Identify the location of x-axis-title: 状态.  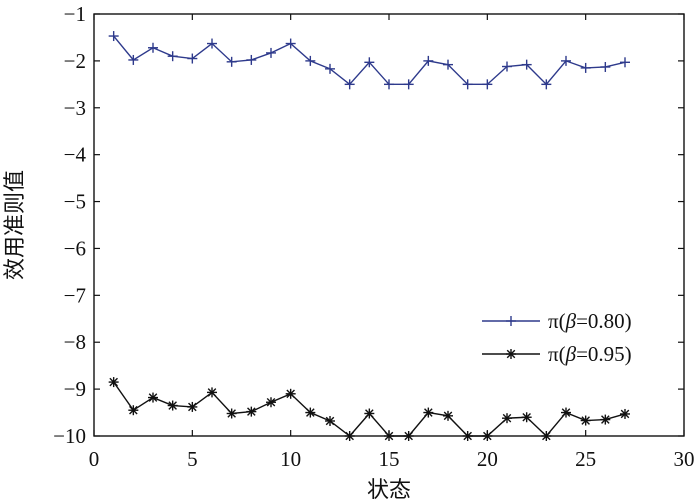
(389, 490).